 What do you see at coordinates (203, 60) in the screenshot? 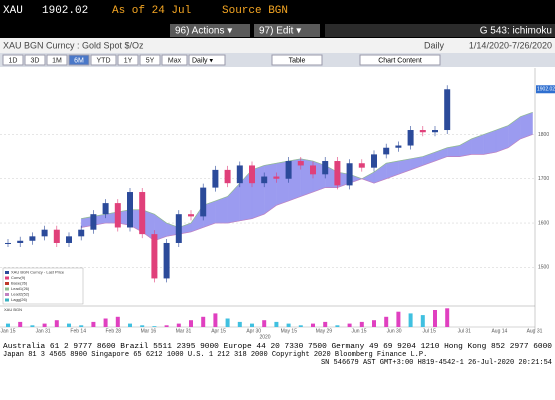
I see `frequency-label: Daily ▾` at bounding box center [203, 60].